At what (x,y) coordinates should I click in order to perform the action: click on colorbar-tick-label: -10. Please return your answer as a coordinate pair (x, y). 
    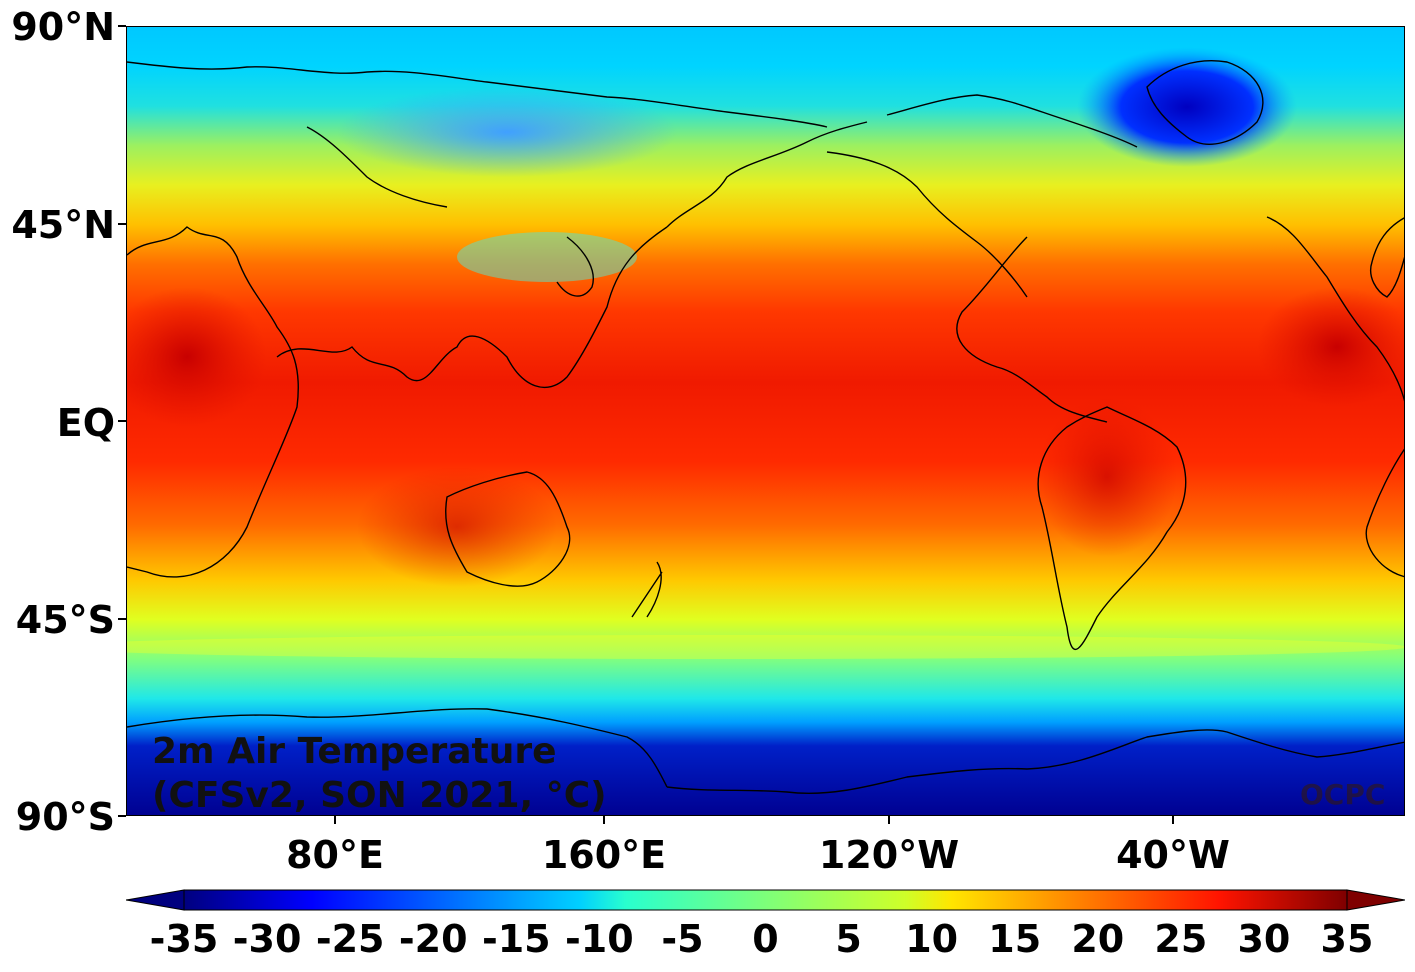
    Looking at the image, I should click on (599, 939).